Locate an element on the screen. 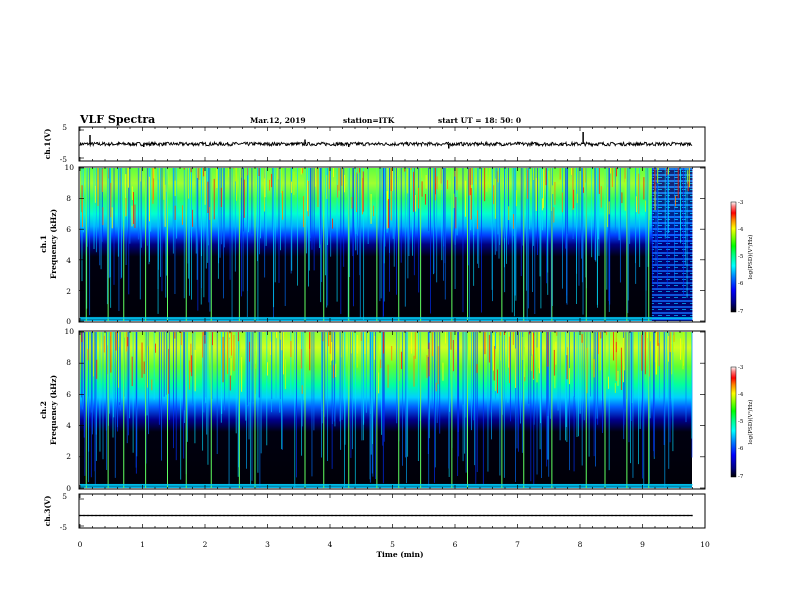 This screenshot has height=612, width=792. ch3-waveform-frame is located at coordinates (392, 511).